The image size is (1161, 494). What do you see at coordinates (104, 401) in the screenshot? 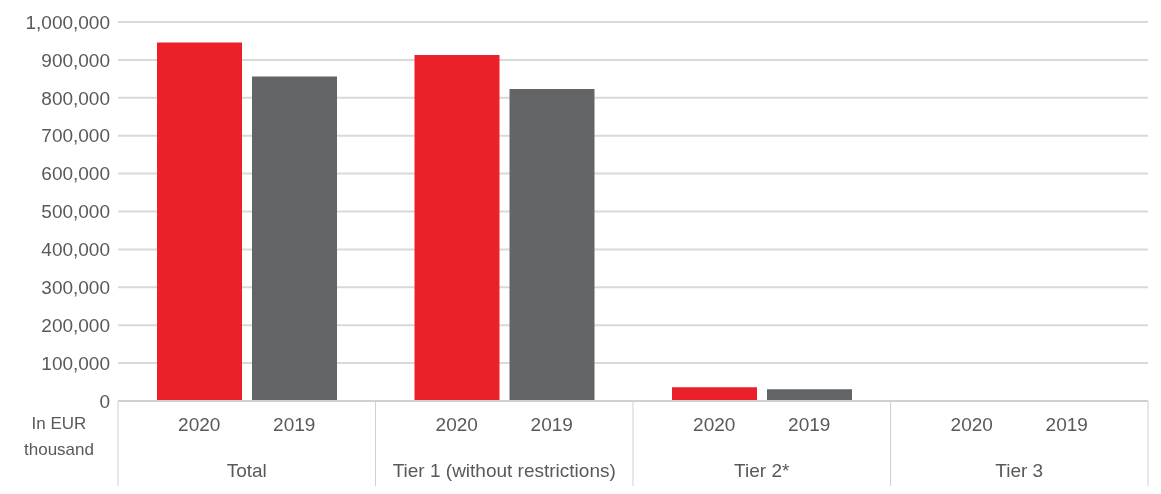
I see `y-tick-label: 0` at bounding box center [104, 401].